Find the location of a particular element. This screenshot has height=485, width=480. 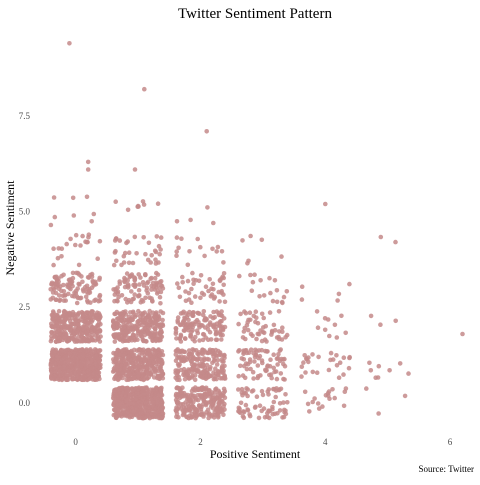

x-tick-label: 0 is located at coordinates (75, 442).